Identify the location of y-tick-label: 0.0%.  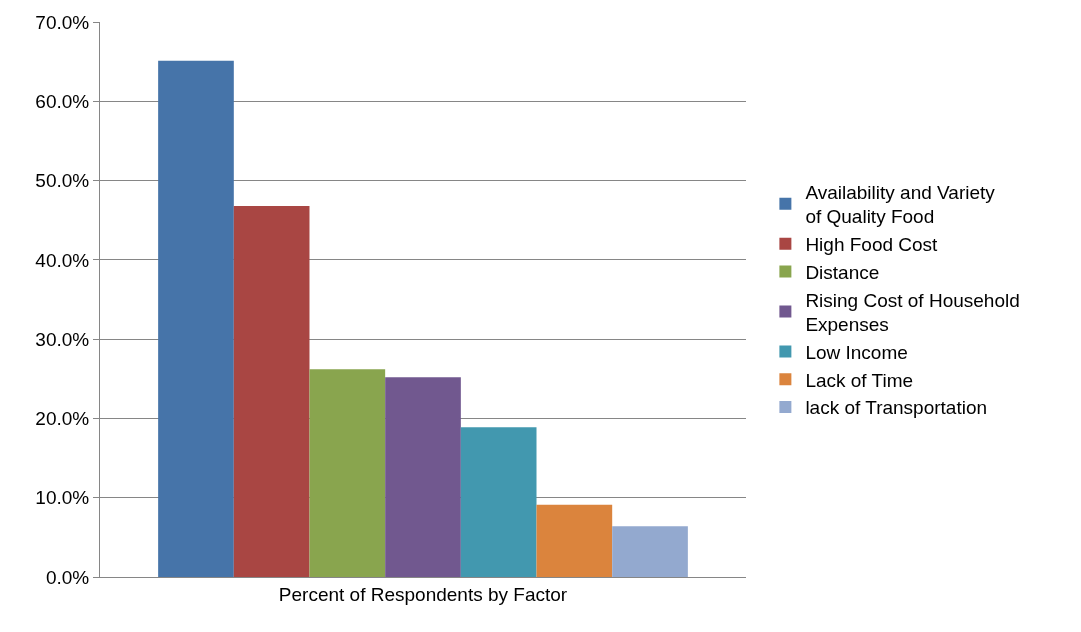
(67, 577).